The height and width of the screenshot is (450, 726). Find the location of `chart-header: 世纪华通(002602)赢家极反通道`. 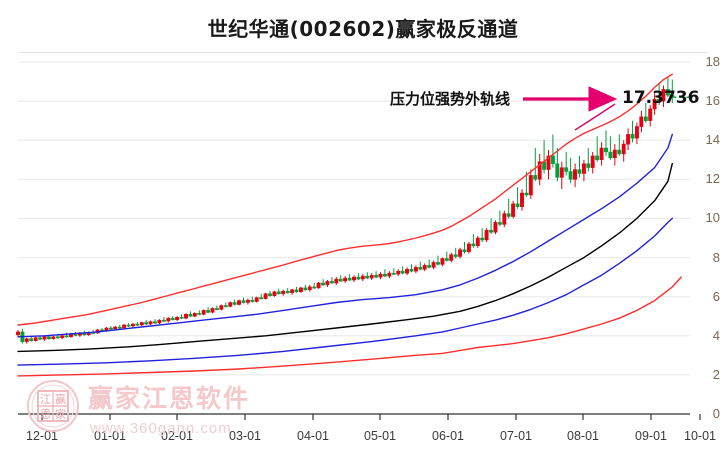

chart-header: 世纪华通(002602)赢家极反通道 is located at coordinates (363, 26).